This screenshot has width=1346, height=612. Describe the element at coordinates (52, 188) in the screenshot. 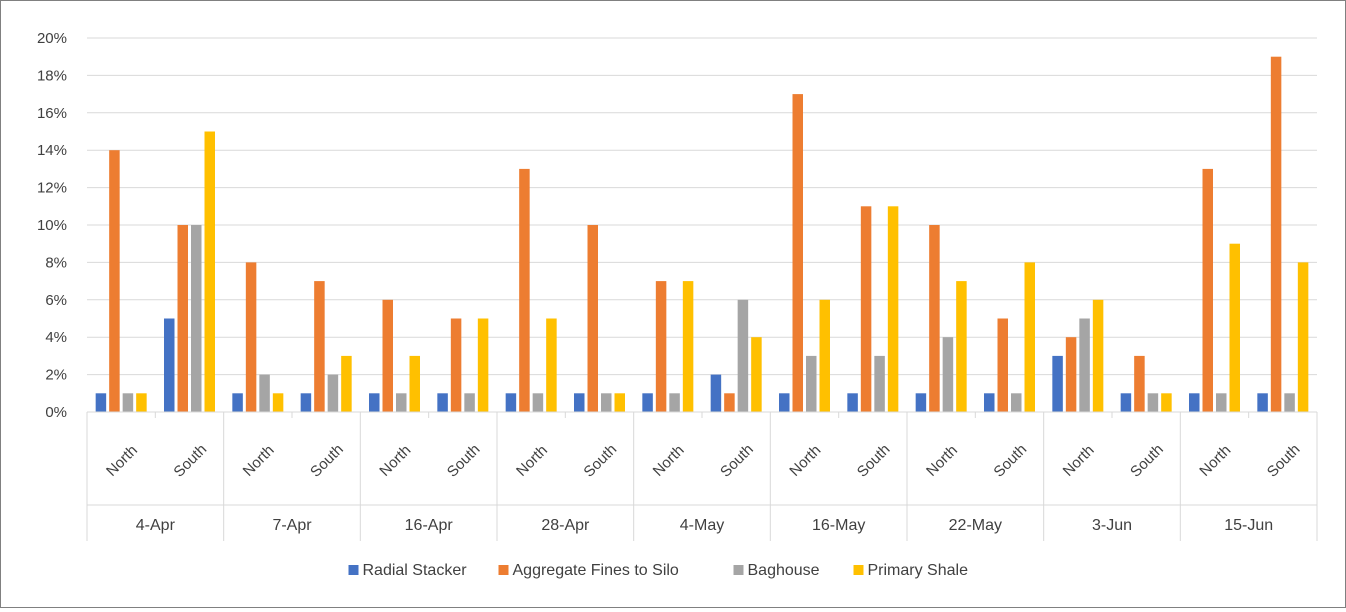

I see `y-tick-label: 12%` at that location.